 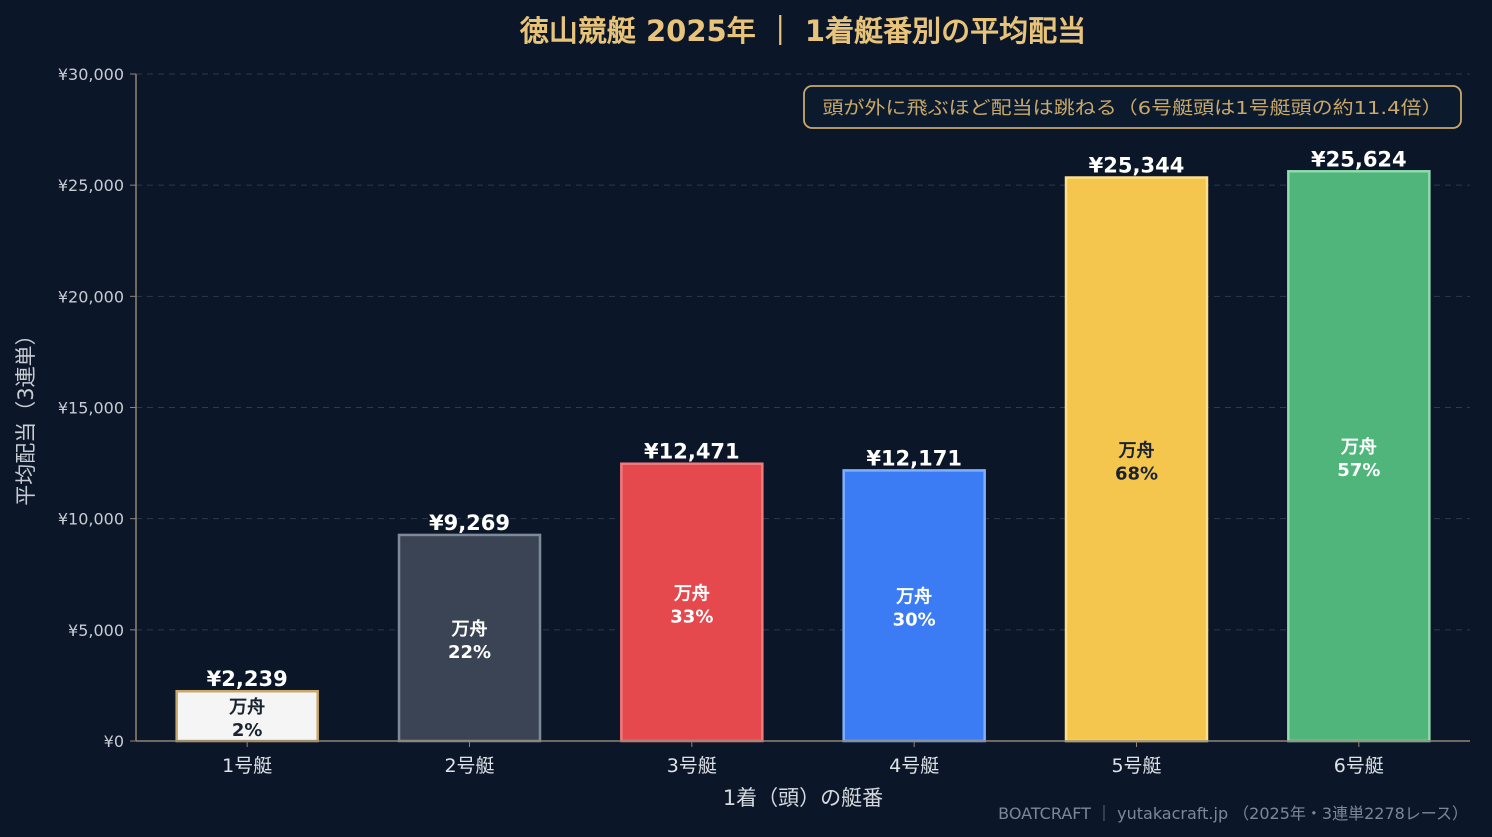 What do you see at coordinates (802, 31) in the screenshot?
I see `chart-title: 徳山競艇 2025年 ｜ 1着艇番別の平均配当` at bounding box center [802, 31].